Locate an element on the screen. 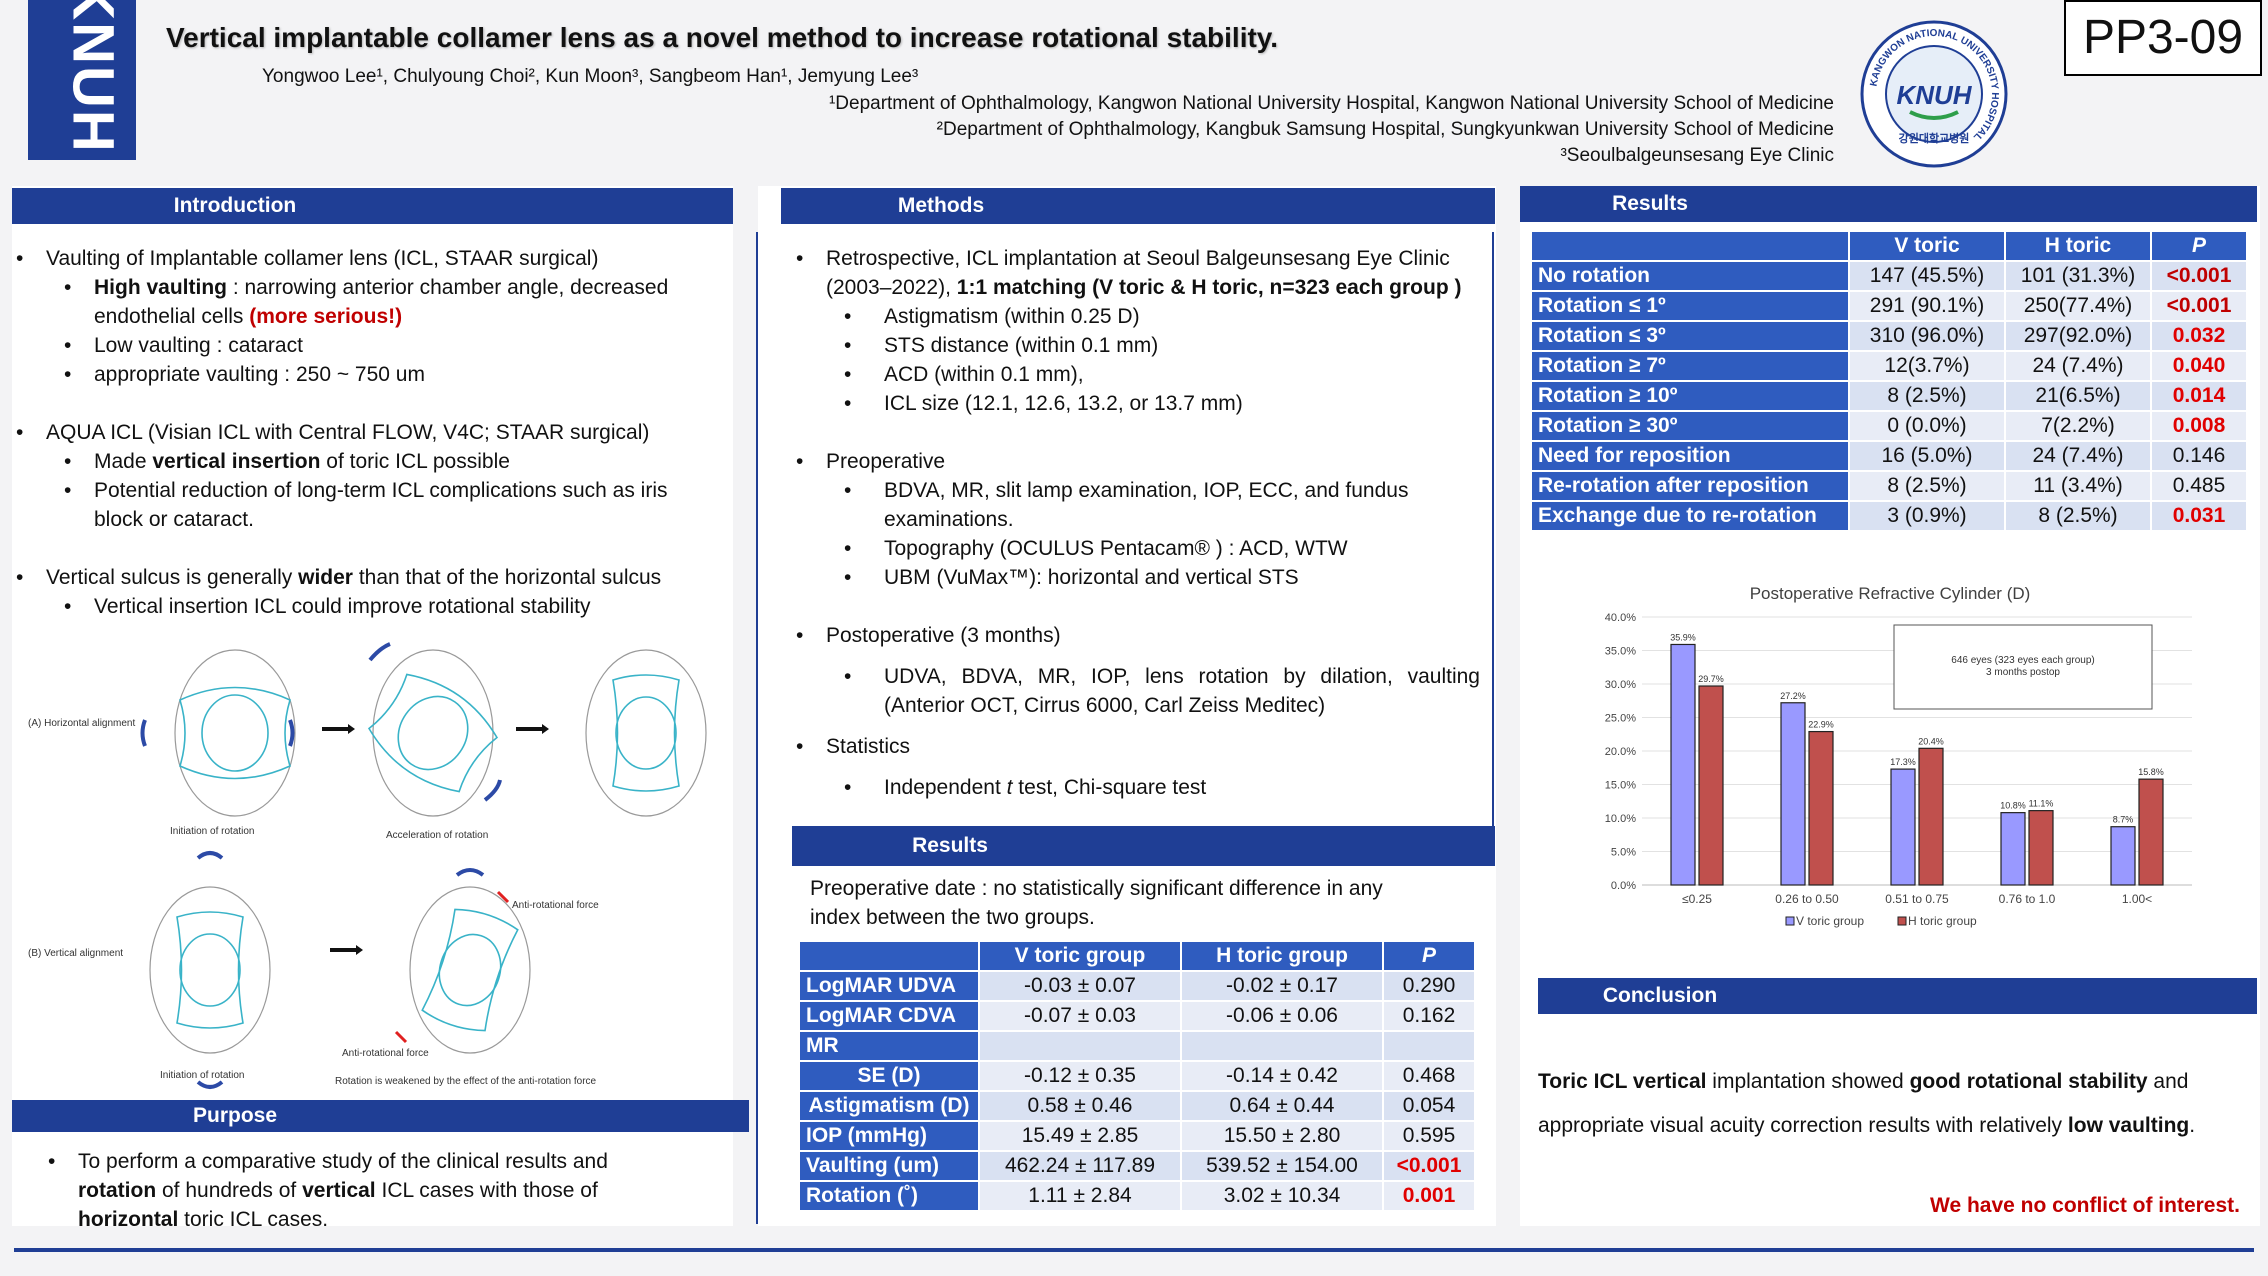  knuh-logo-text: KNUH is located at coordinates (93, 77).